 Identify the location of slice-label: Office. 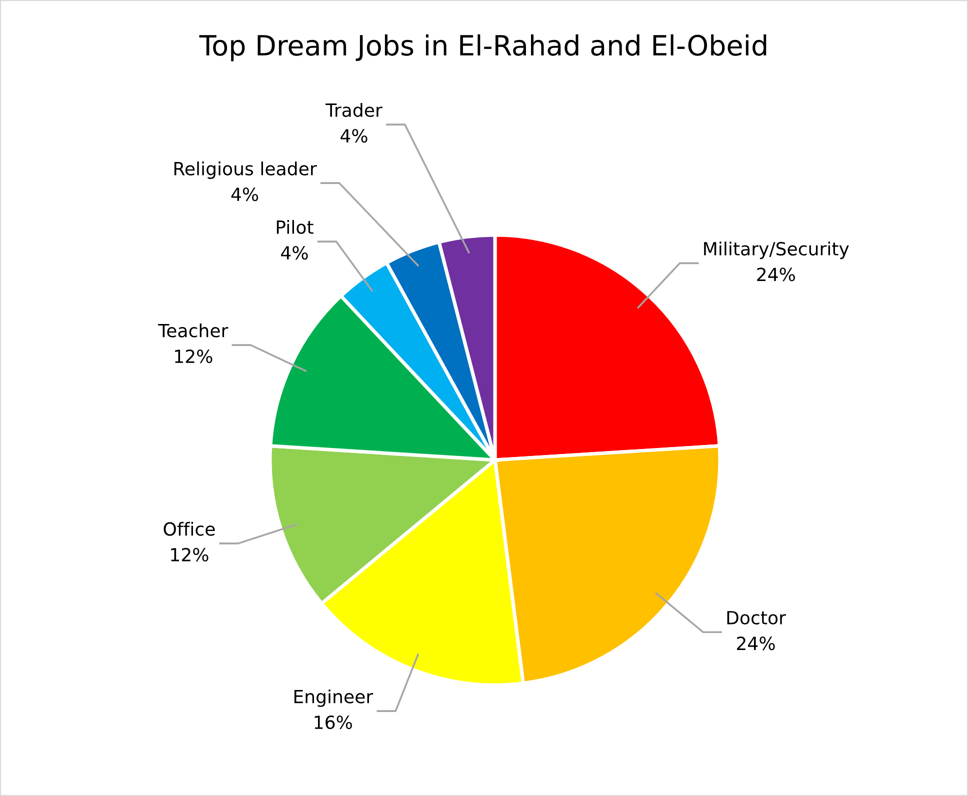
(189, 529).